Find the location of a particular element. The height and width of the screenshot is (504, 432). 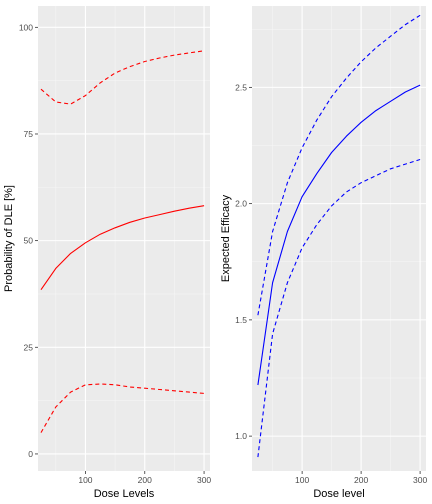

y-tick-label: 25 is located at coordinates (29, 347).